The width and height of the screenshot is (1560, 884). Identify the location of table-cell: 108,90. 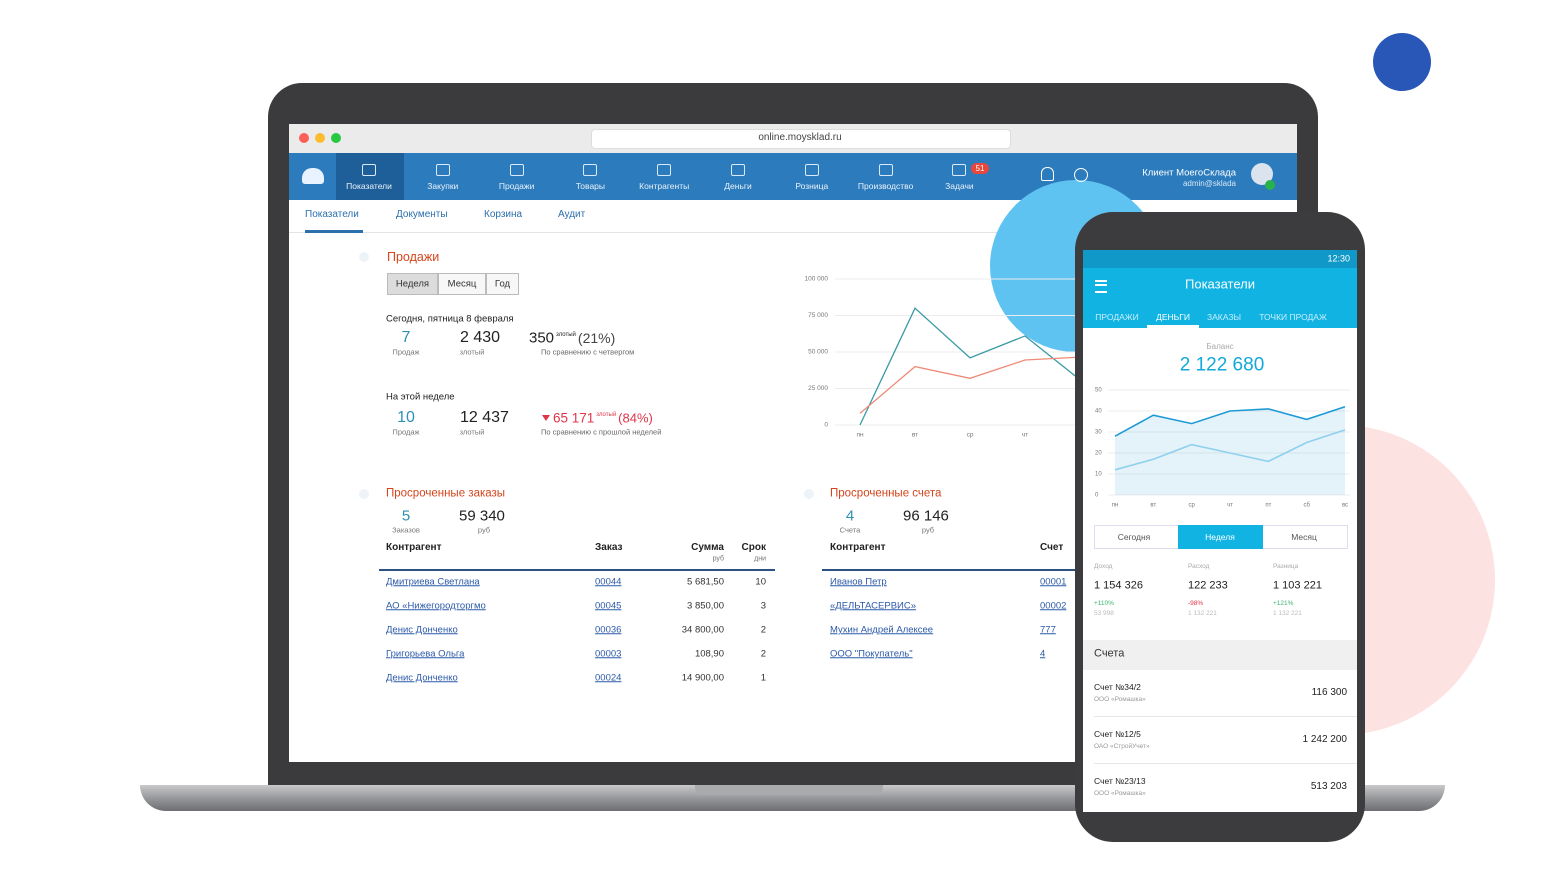
(709, 654).